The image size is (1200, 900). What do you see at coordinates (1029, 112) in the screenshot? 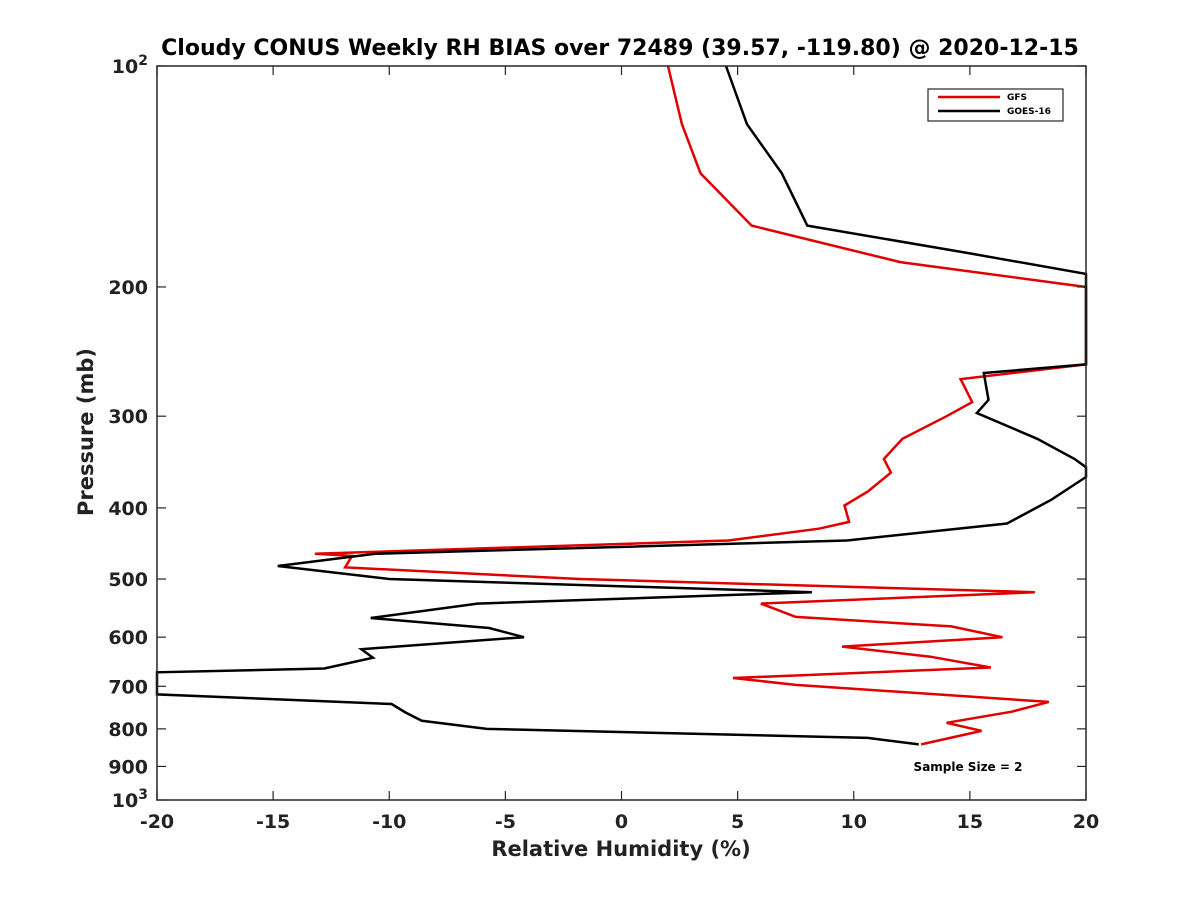
I see `legend-label: GOES-16` at bounding box center [1029, 112].